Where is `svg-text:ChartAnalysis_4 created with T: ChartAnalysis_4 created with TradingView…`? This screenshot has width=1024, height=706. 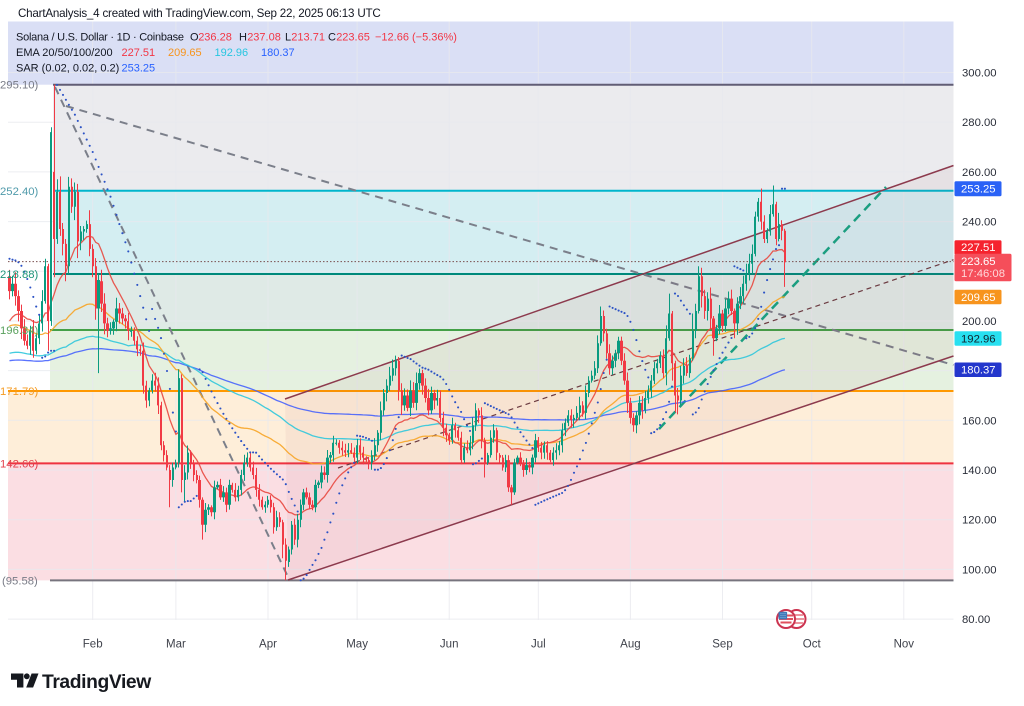 svg-text:ChartAnalysis_4 created with T: ChartAnalysis_4 created with TradingView… is located at coordinates (199, 13).